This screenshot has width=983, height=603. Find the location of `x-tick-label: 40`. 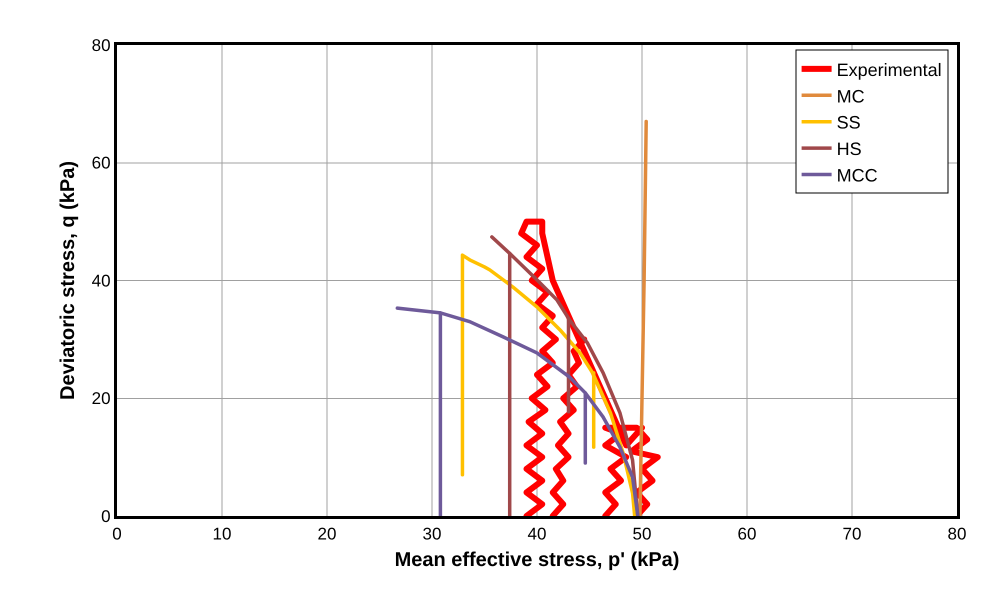

x-tick-label: 40 is located at coordinates (537, 534).